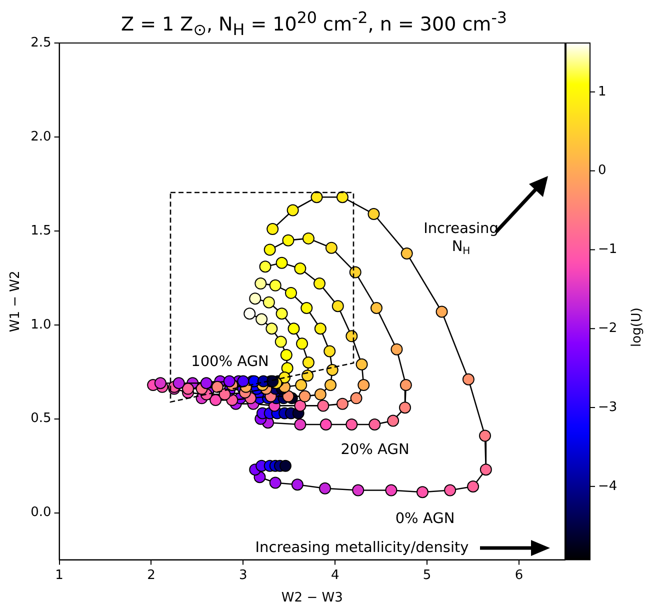  Describe the element at coordinates (608, 407) in the screenshot. I see `color-bar-label: −3` at that location.